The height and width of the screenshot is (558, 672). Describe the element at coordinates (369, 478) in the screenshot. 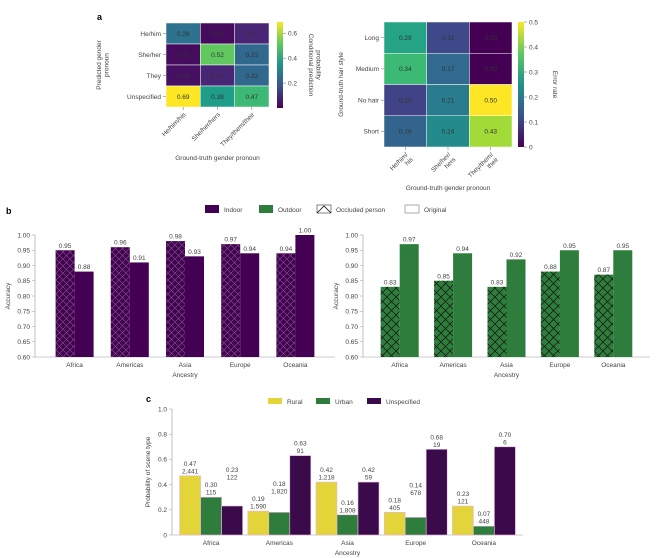

I see `bar-count-label: 59` at that location.